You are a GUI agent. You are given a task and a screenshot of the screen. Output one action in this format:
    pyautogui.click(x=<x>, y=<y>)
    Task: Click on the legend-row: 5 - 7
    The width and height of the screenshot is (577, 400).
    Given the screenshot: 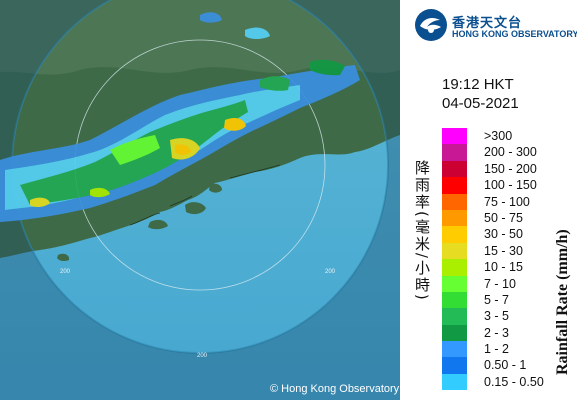 What is the action you would take?
    pyautogui.click(x=507, y=300)
    